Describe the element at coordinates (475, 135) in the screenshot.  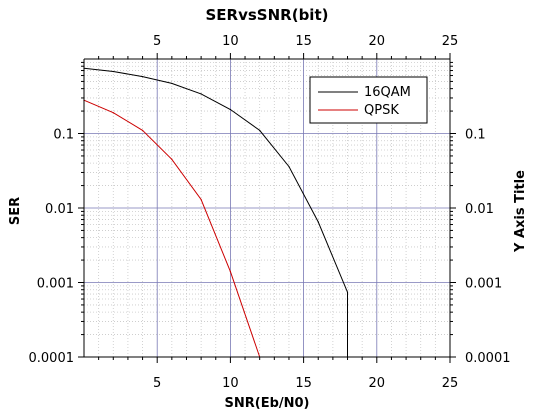
I see `y-tick-label-right: 0.1` at that location.